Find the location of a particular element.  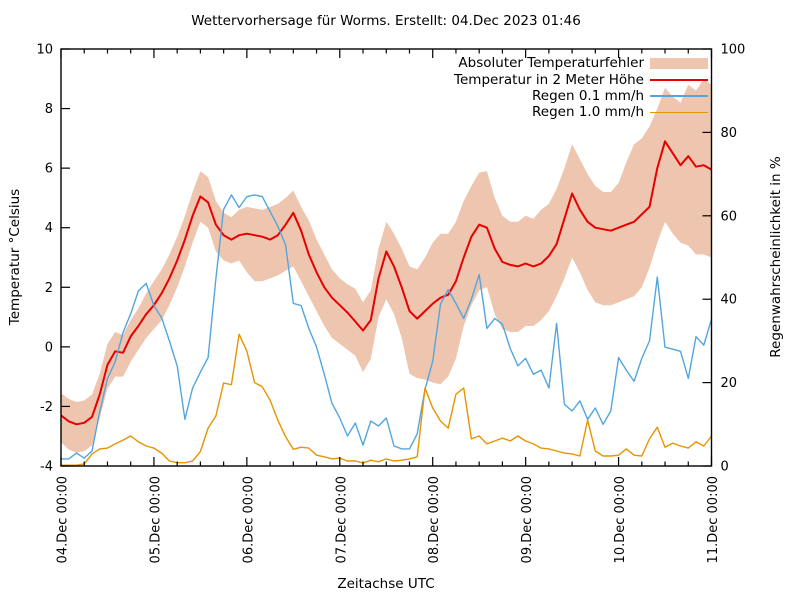

x-tick-label: 10.Dec 00:00 is located at coordinates (620, 519).